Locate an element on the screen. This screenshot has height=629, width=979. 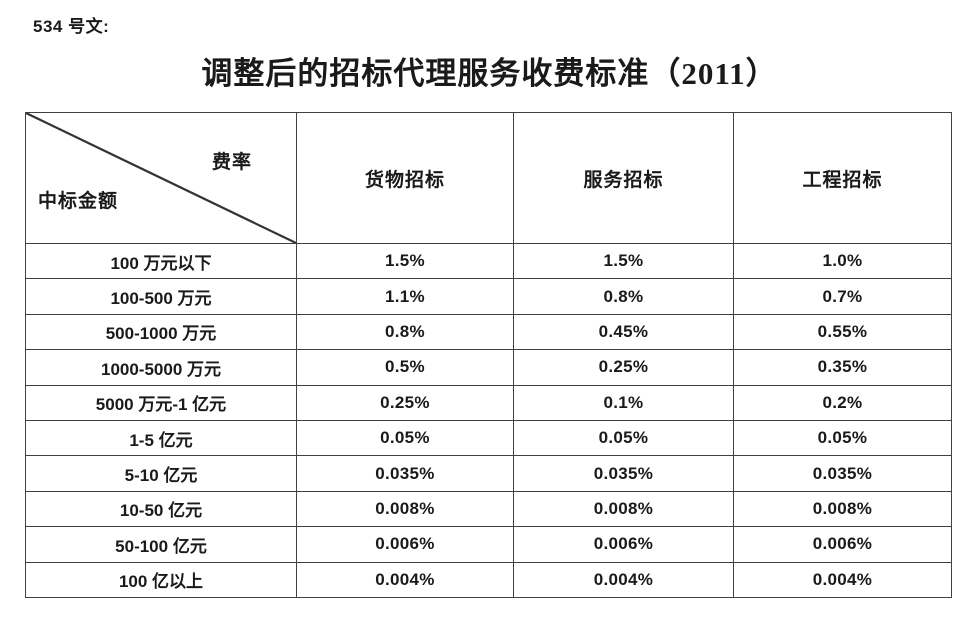
table-row: 50-100 亿元 0.006% 0.006% 0.006% is located at coordinates (488, 544).